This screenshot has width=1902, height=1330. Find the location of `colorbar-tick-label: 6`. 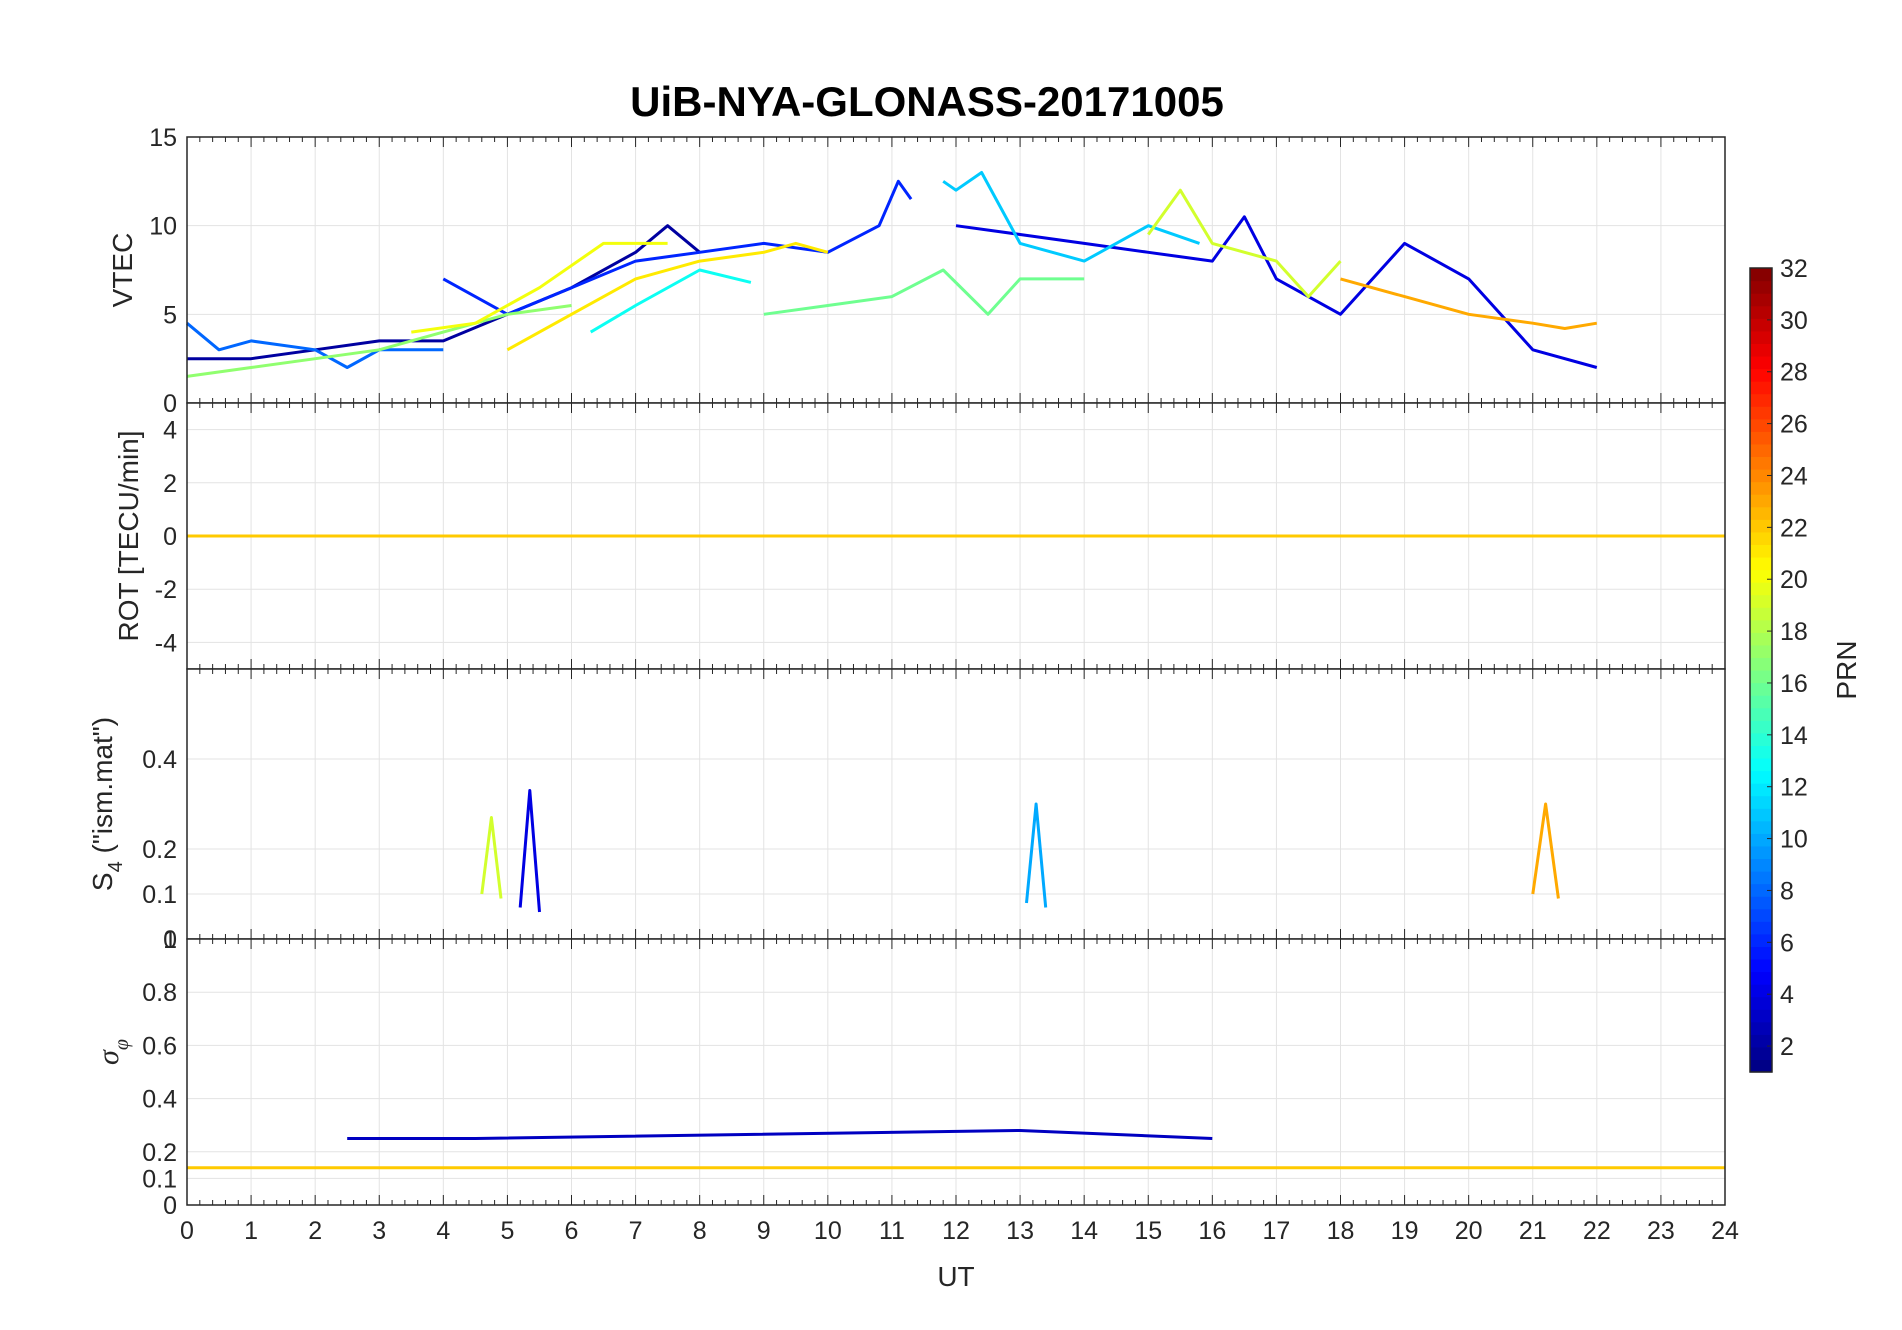

colorbar-tick-label: 6 is located at coordinates (1787, 943).